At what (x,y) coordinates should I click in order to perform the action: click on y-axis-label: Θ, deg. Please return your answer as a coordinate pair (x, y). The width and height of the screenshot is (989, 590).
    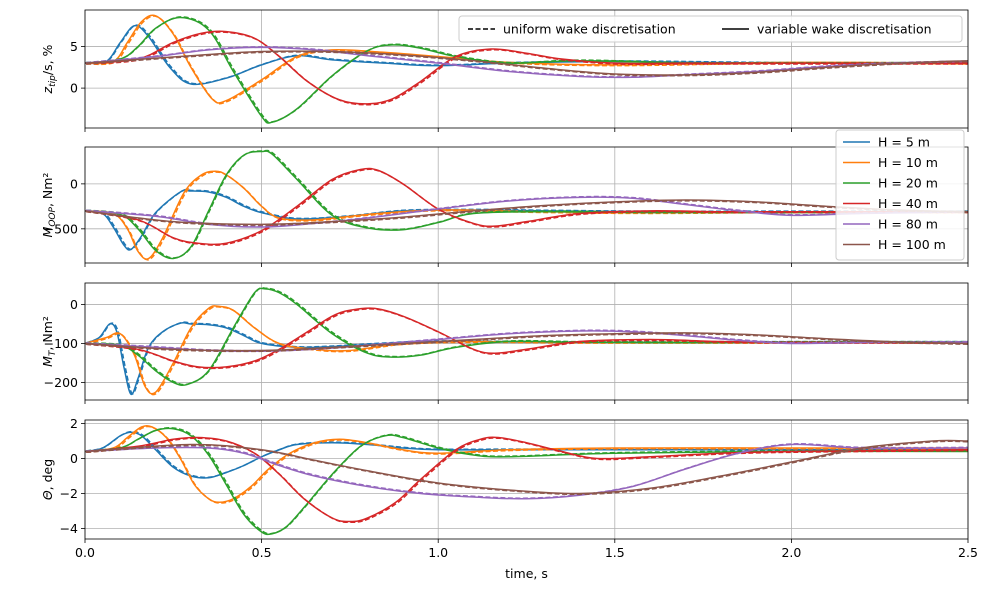
    Looking at the image, I should click on (47, 479).